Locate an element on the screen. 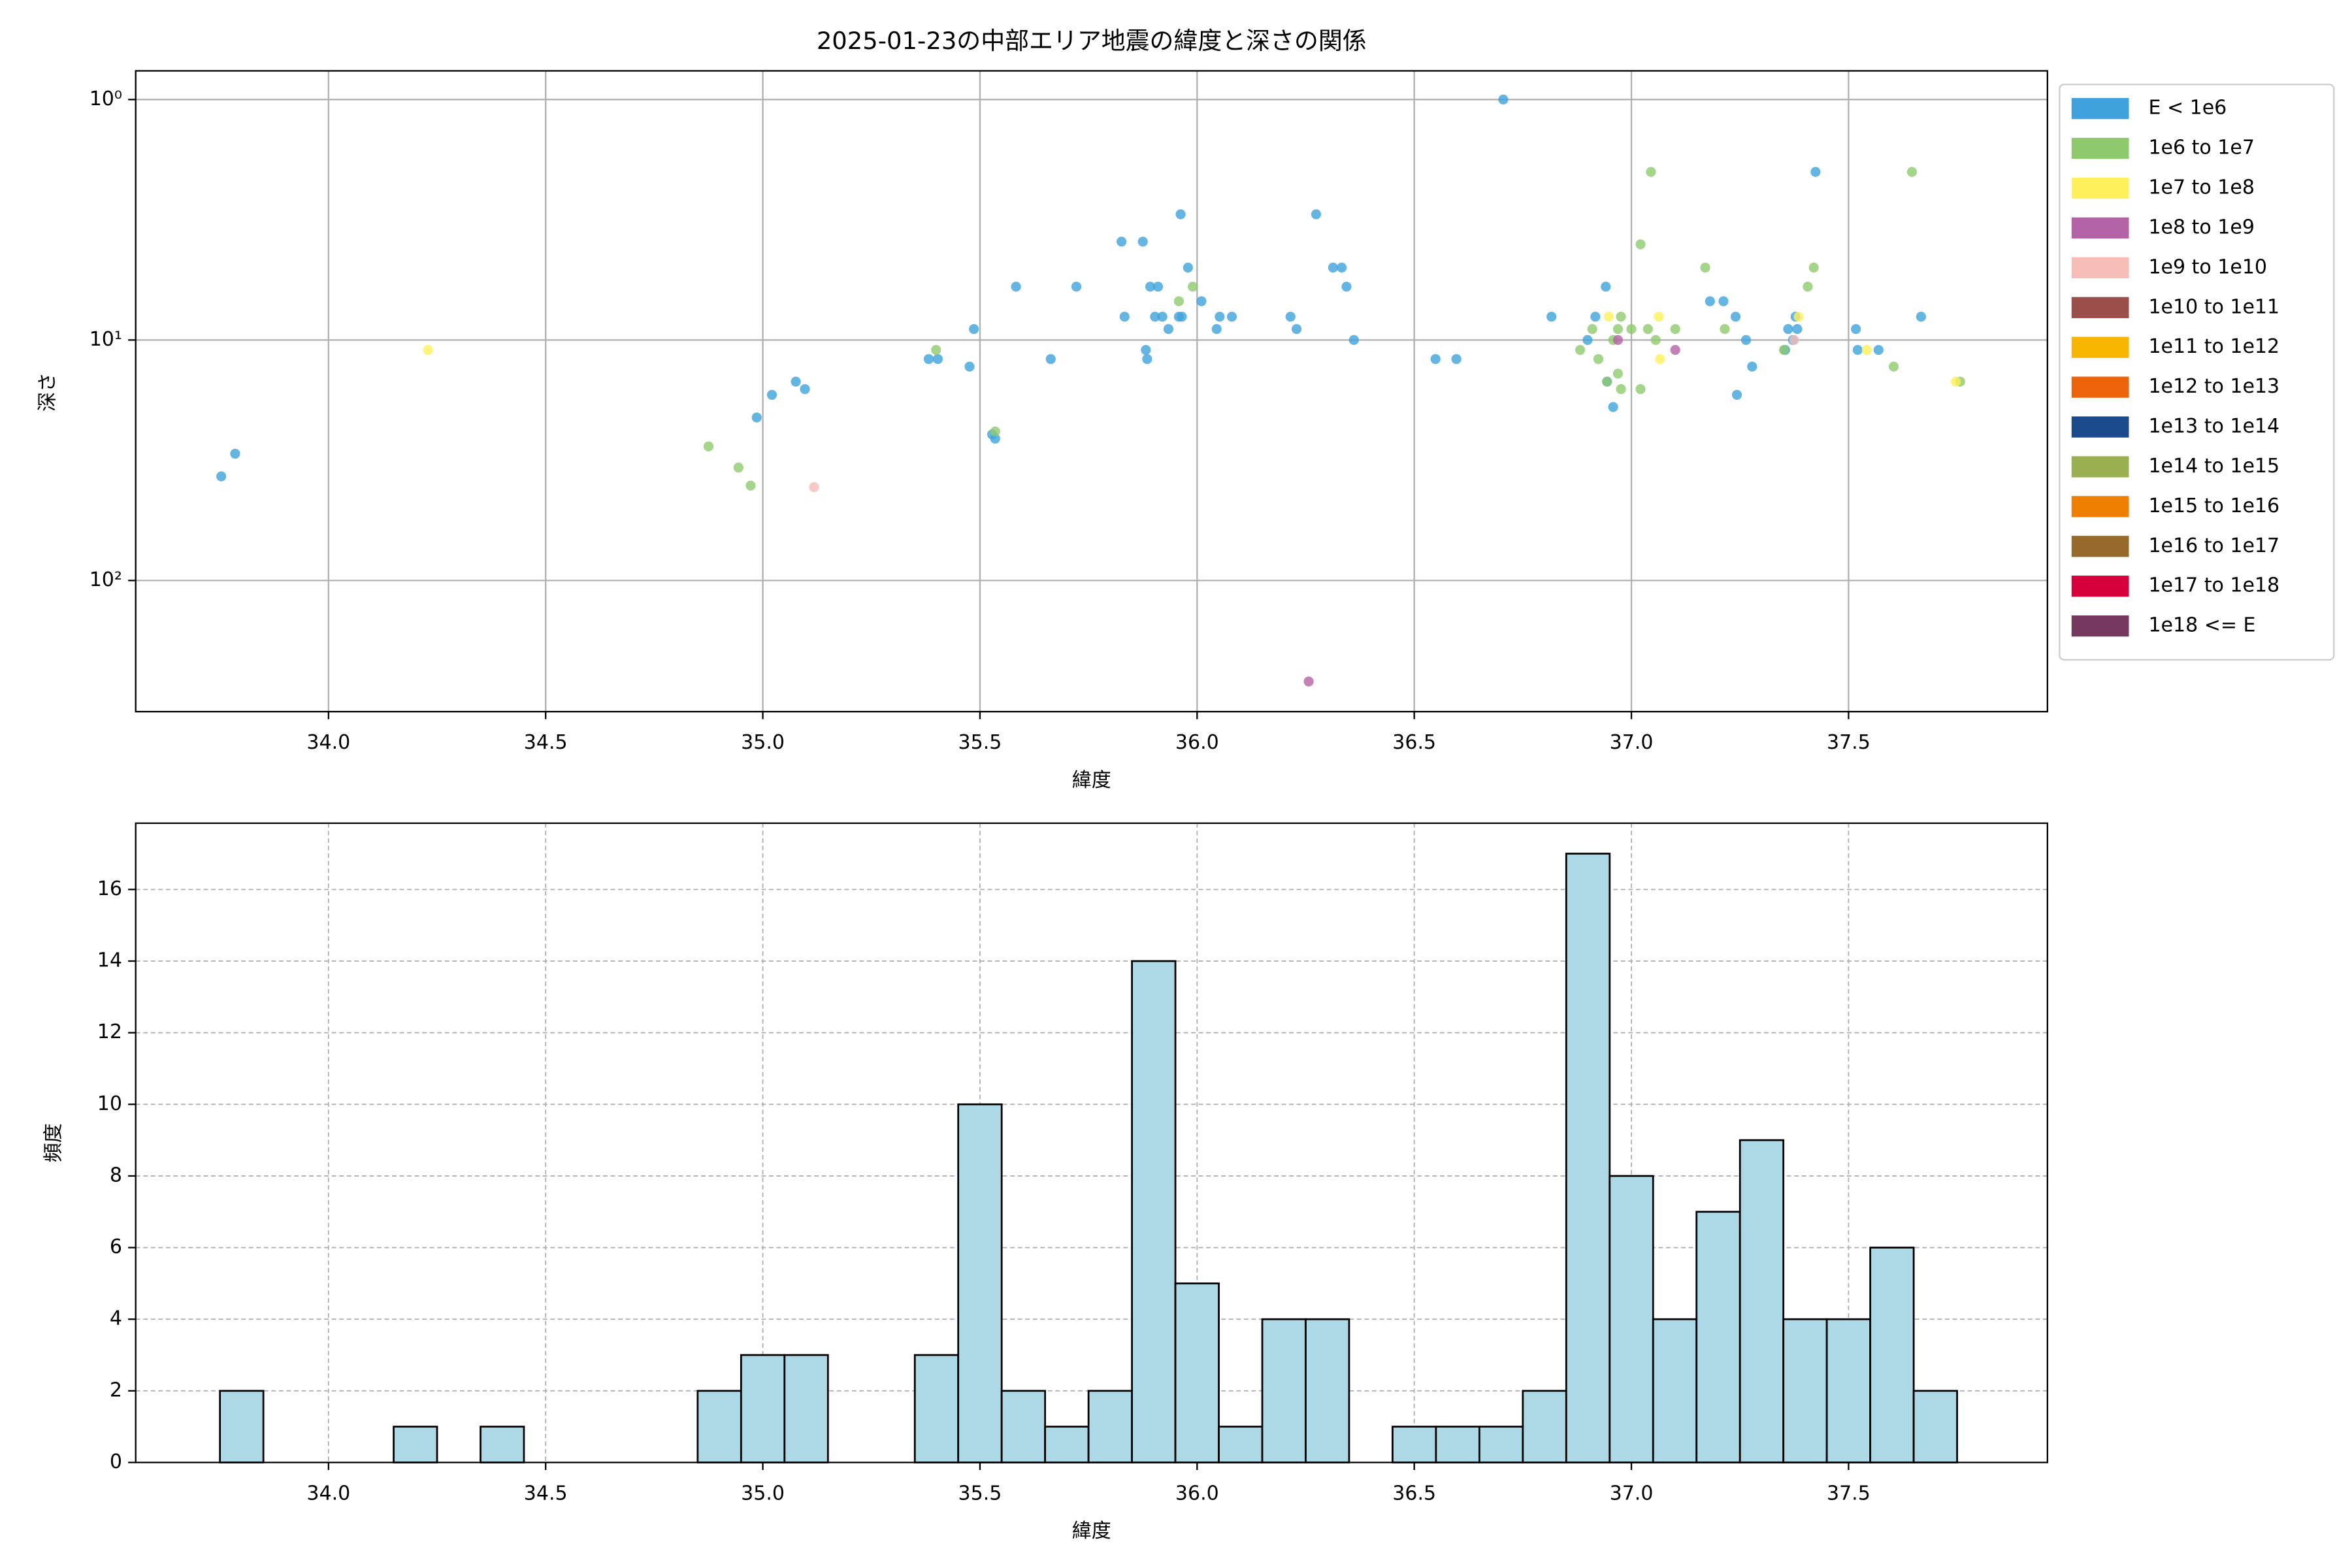  y-tick-label: 12 is located at coordinates (109, 1032).